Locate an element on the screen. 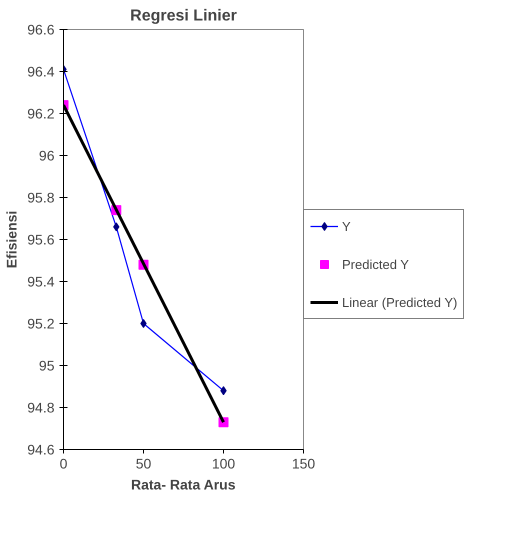 Image resolution: width=514 pixels, height=548 pixels. legend-label: Linear (Predicted Y) is located at coordinates (400, 302).